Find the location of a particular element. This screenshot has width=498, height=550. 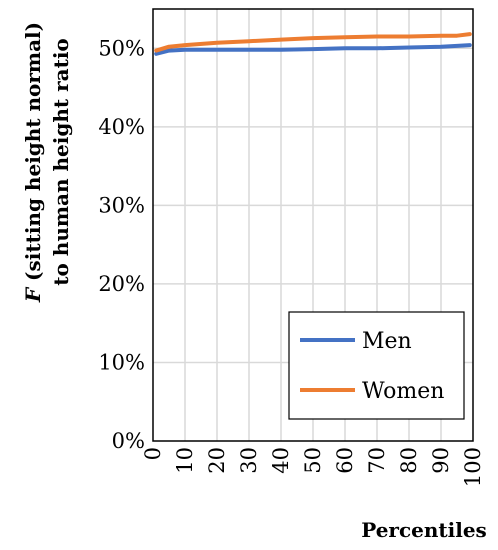

legend: Men Women is located at coordinates (376, 365).